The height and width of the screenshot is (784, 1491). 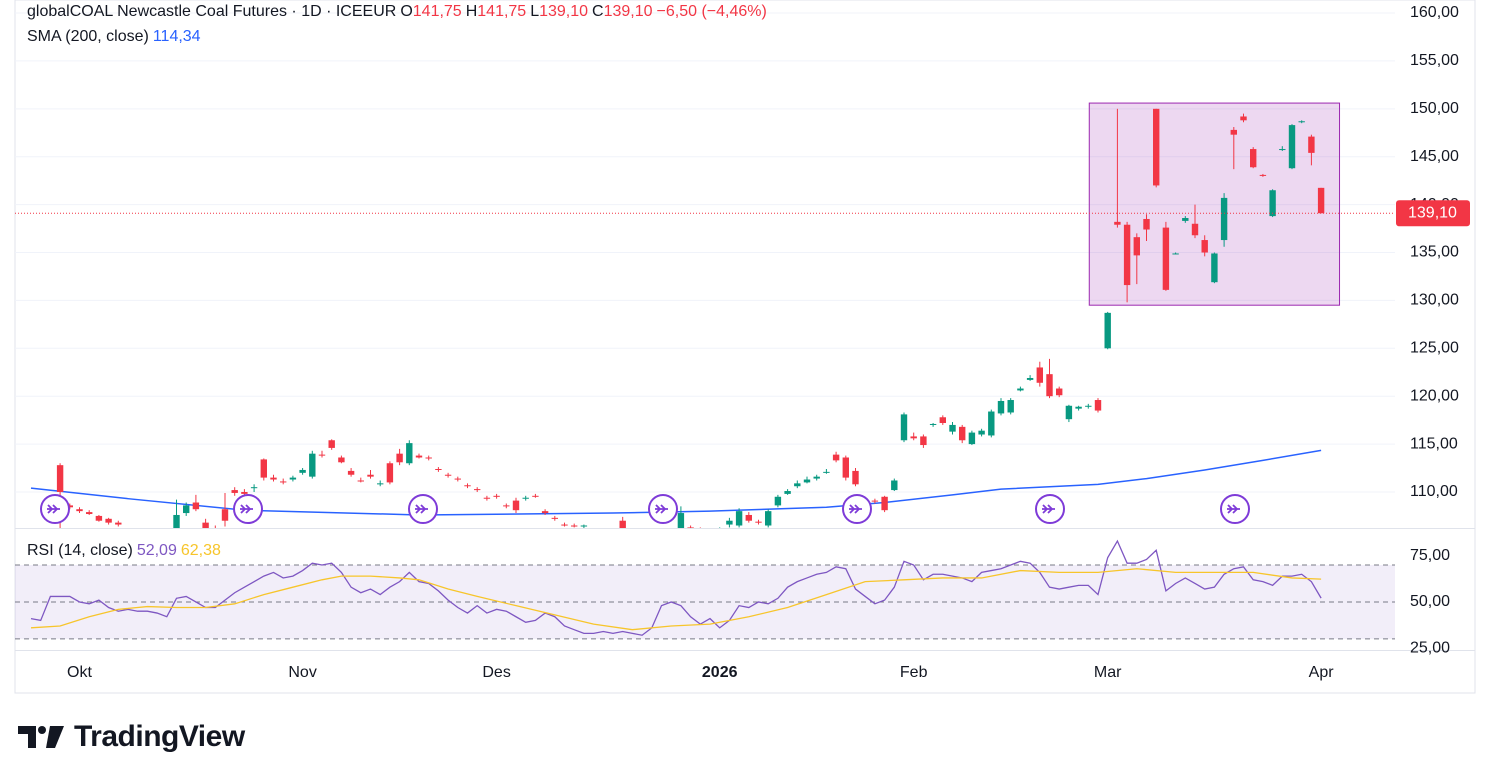 What do you see at coordinates (156, 550) in the screenshot?
I see `rsi-value: 52,09` at bounding box center [156, 550].